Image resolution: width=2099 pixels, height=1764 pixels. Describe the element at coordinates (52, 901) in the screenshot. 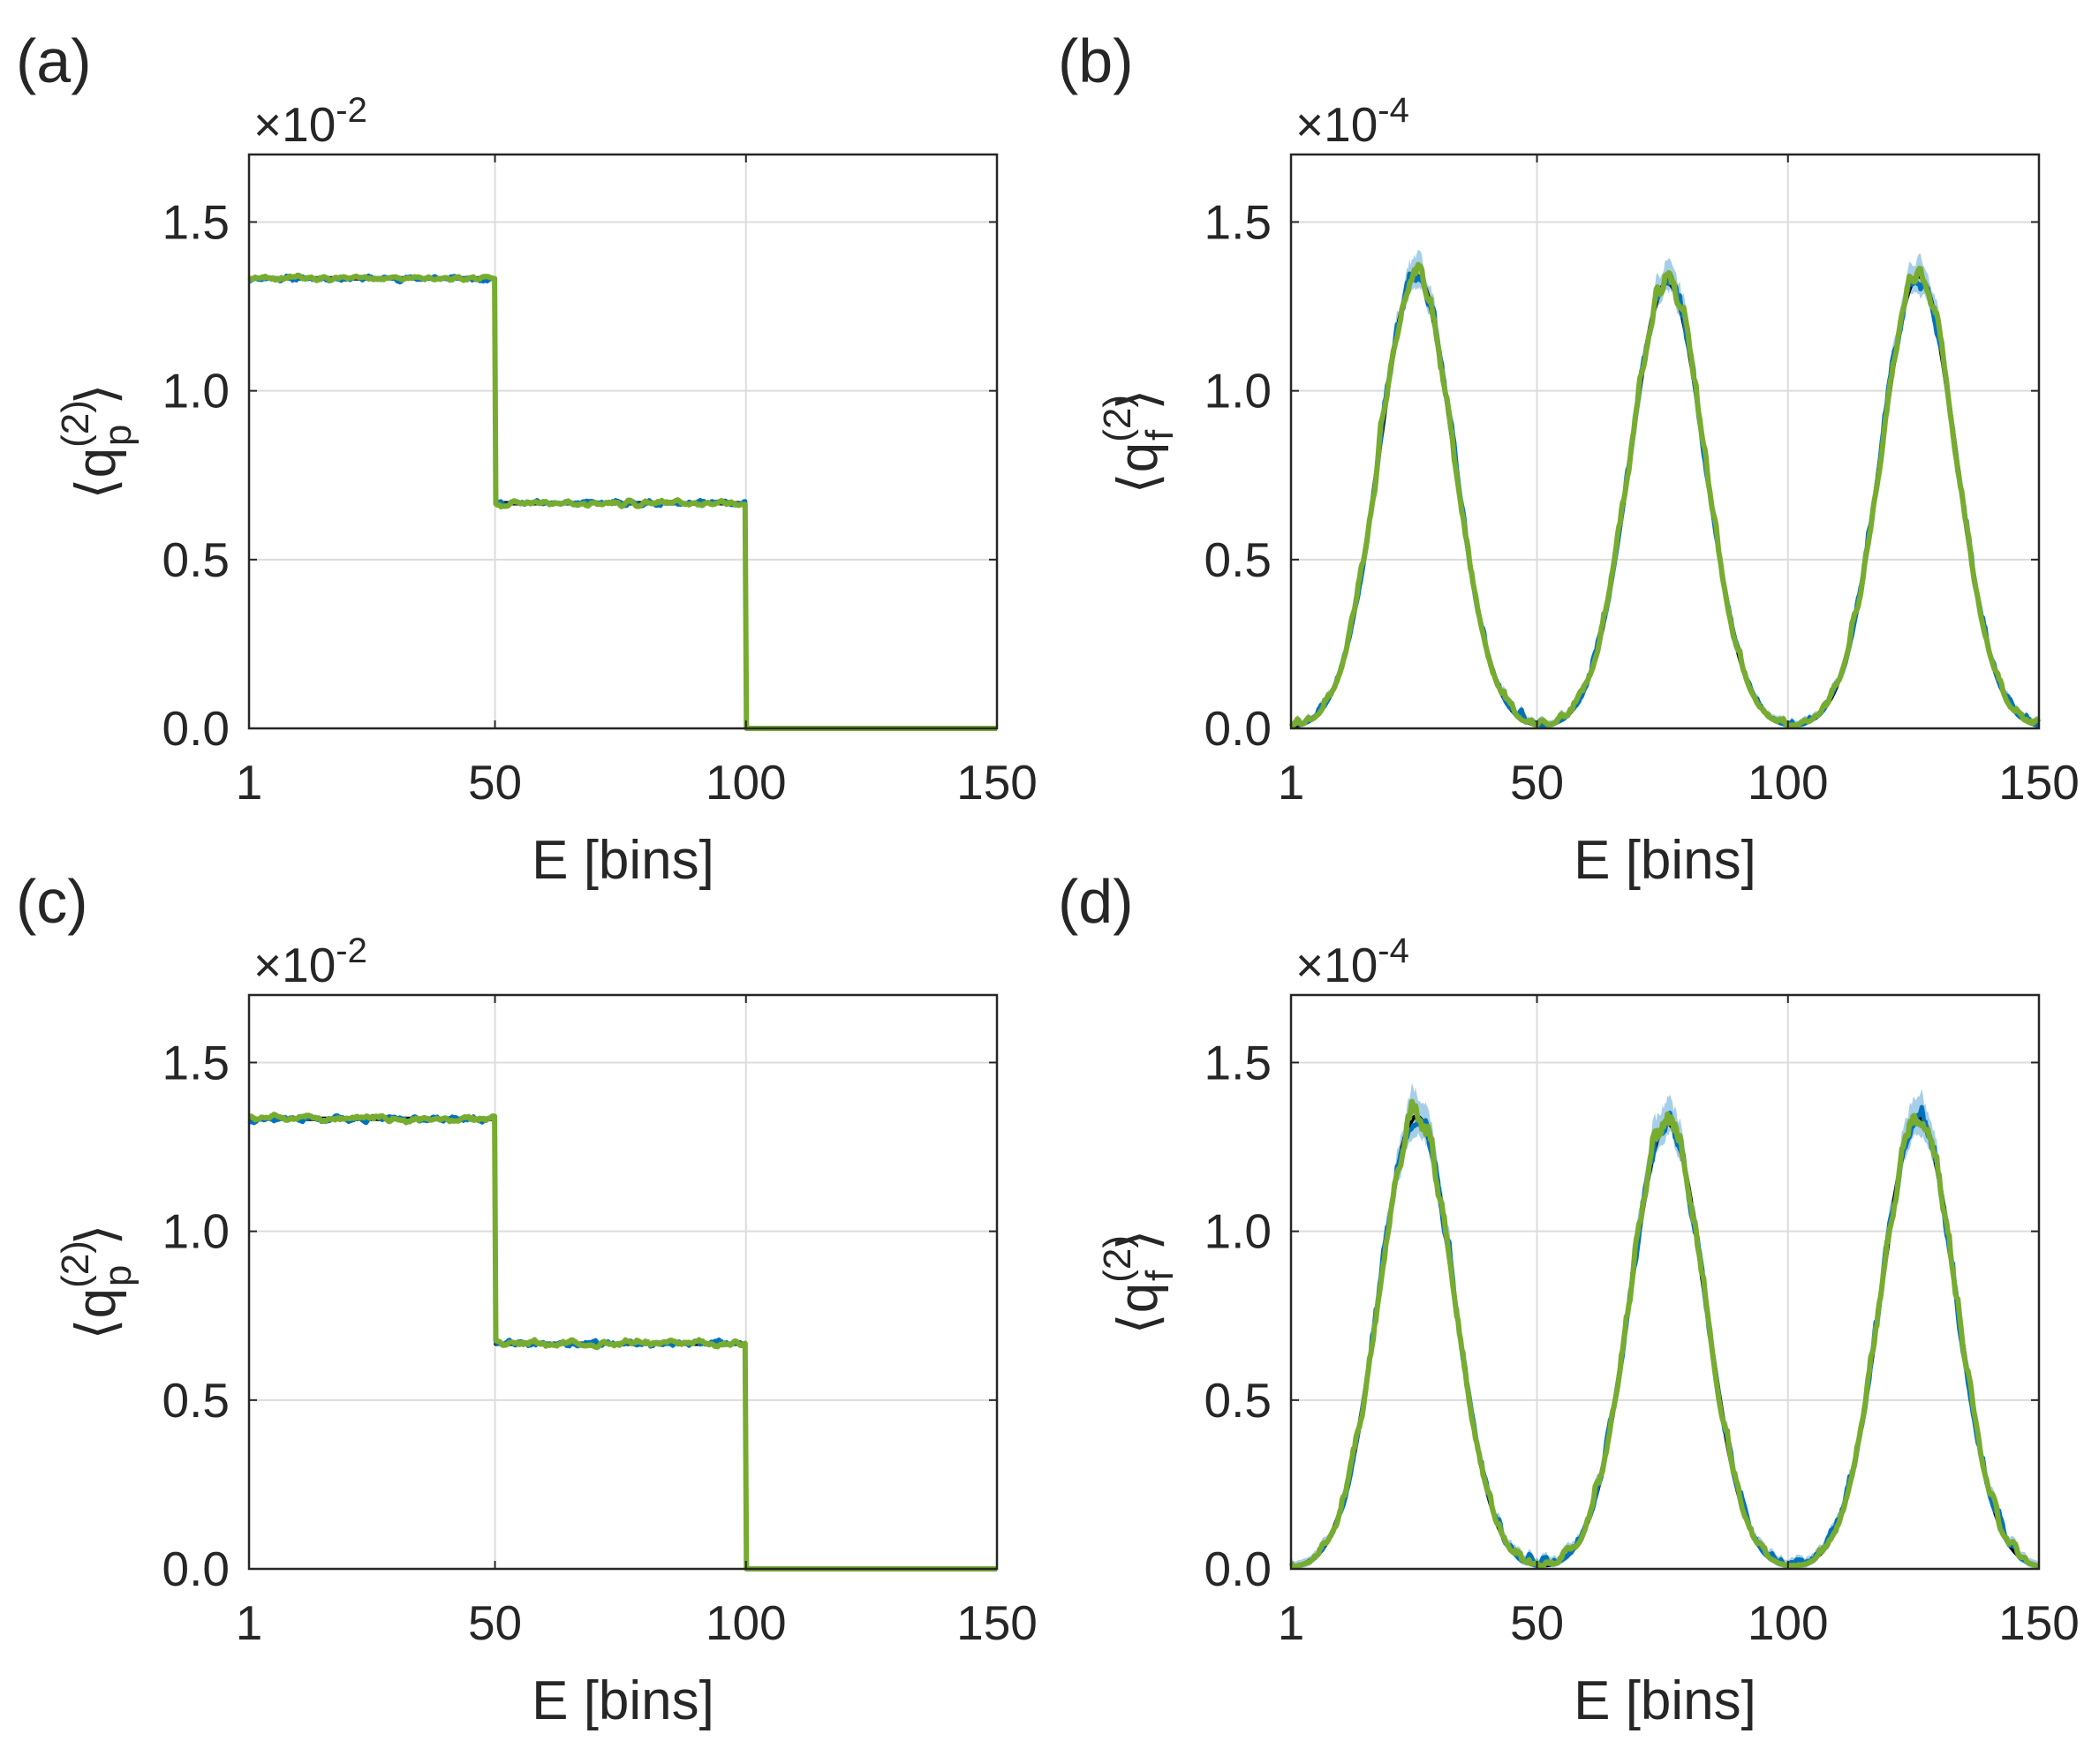

I see `panel-label: (c)` at that location.